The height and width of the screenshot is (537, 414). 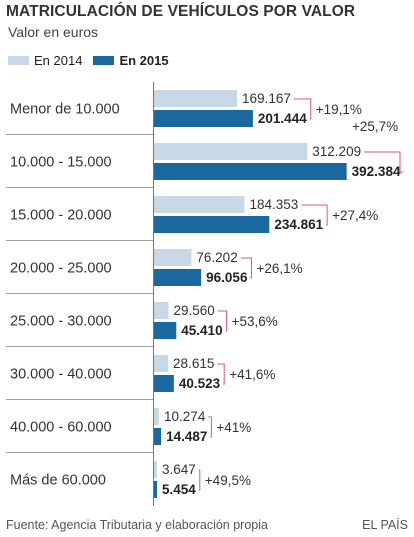 What do you see at coordinates (61, 216) in the screenshot?
I see `category-label: 15.000 - 20.000` at bounding box center [61, 216].